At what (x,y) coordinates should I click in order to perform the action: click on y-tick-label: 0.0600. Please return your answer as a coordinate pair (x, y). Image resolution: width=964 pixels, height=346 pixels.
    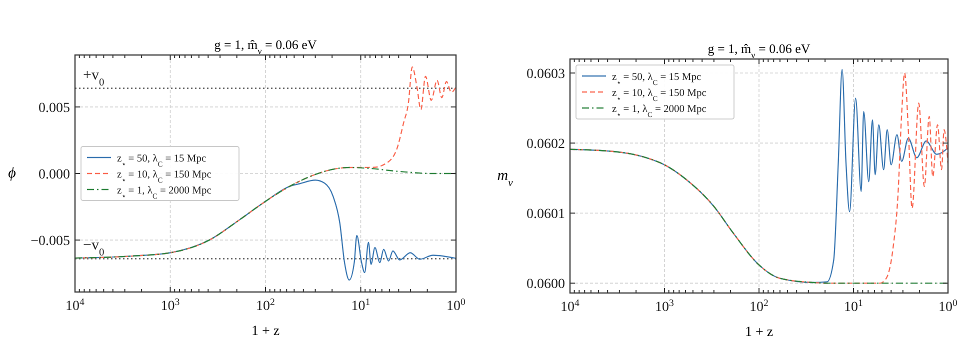
    Looking at the image, I should click on (545, 284).